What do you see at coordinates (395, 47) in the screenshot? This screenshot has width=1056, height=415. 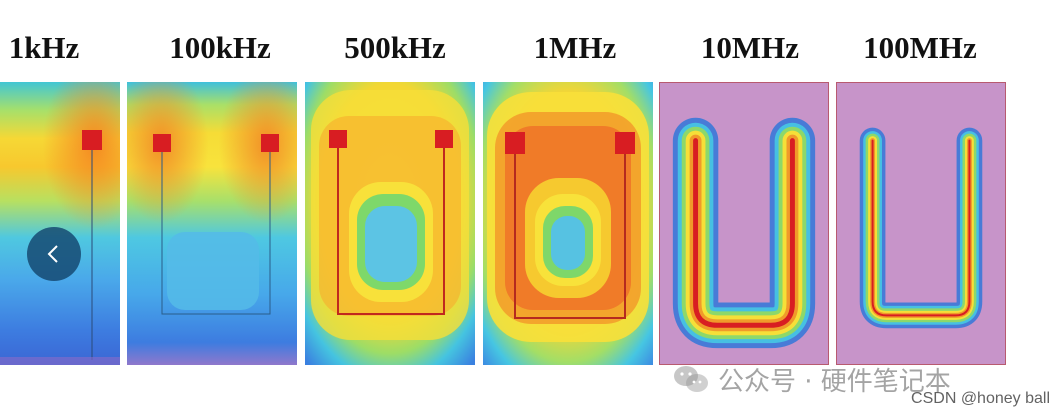 I see `label-500khz: 500kHz` at bounding box center [395, 47].